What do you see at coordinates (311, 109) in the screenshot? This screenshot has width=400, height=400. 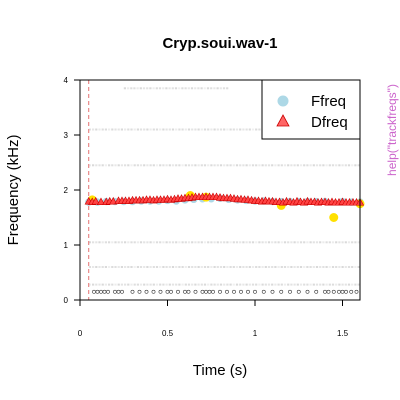 I see `legend: Ffreq Dfreq` at bounding box center [311, 109].